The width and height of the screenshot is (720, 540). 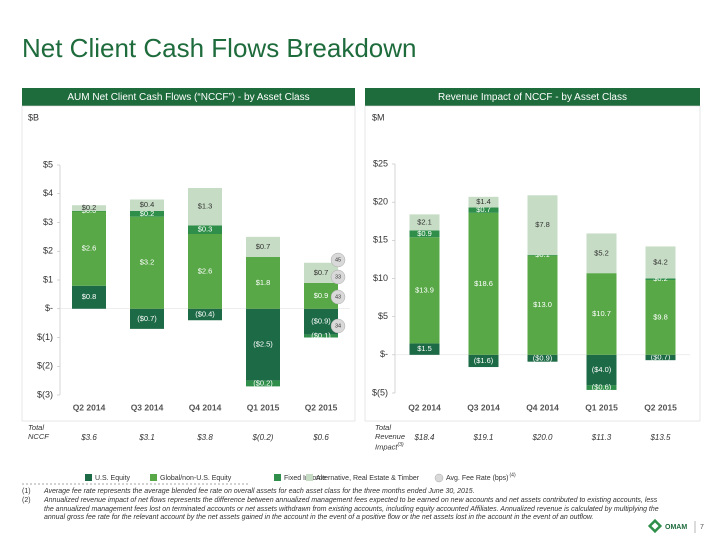 I want to click on fee-rate-value: 34, so click(x=338, y=326).